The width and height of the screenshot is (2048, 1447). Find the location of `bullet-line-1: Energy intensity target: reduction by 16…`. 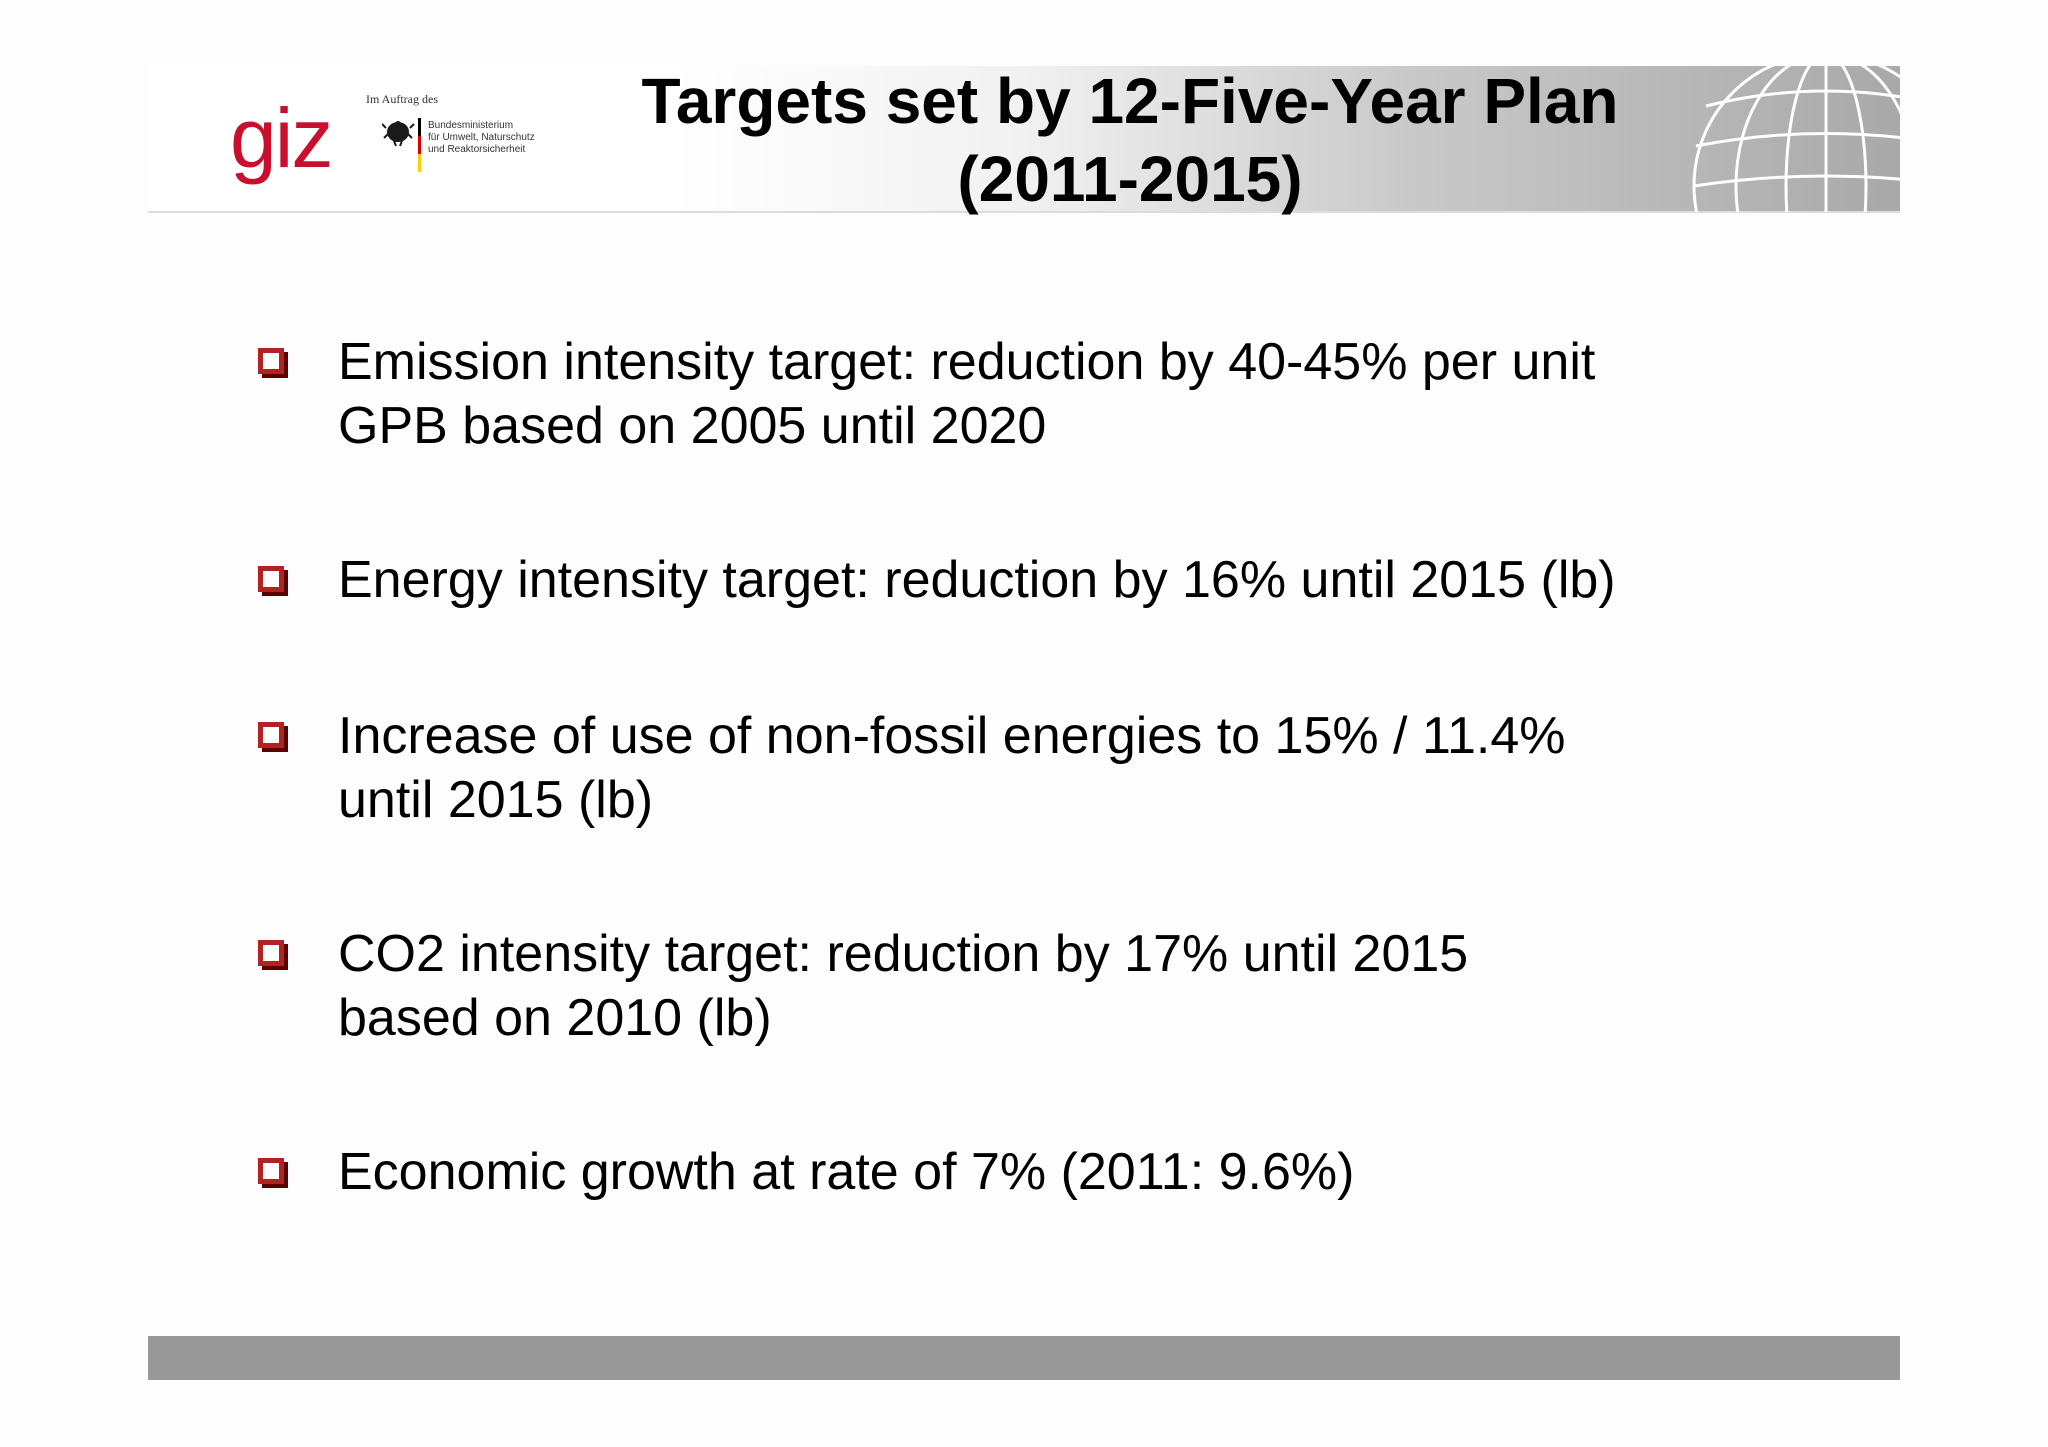

bullet-line-1: Energy intensity target: reduction by 16… is located at coordinates (977, 580).